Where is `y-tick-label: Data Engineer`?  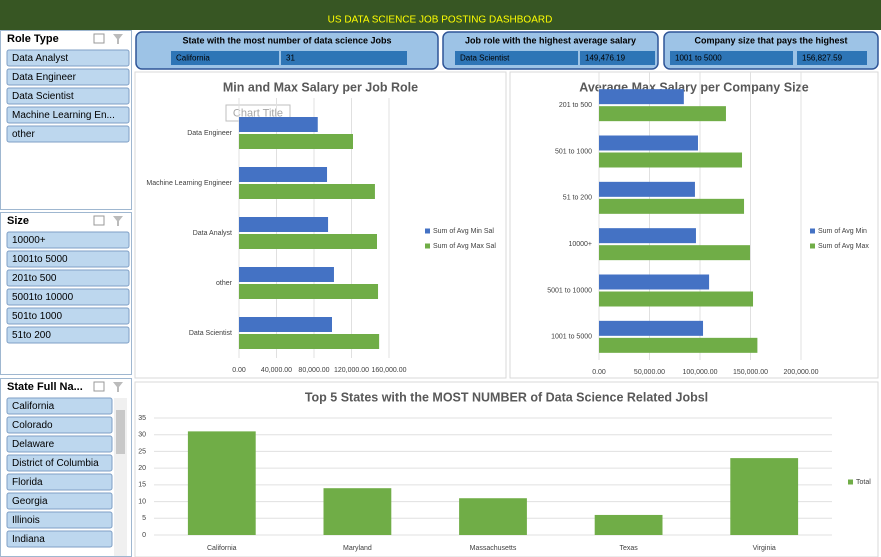
y-tick-label: Data Engineer is located at coordinates (209, 133).